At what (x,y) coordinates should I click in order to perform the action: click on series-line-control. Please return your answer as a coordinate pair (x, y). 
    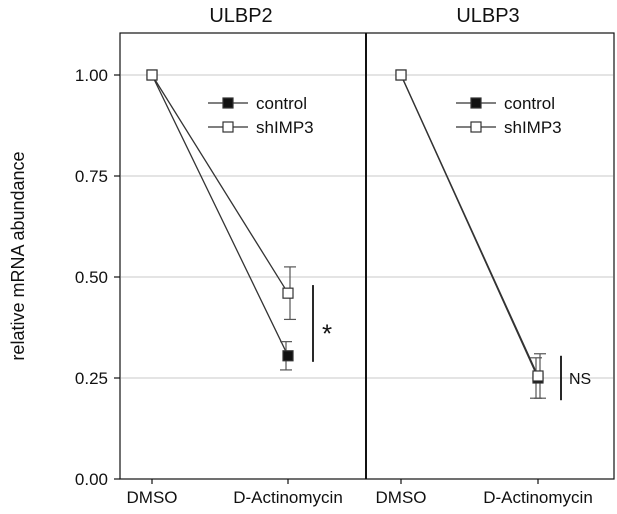
    Looking at the image, I should click on (220, 215).